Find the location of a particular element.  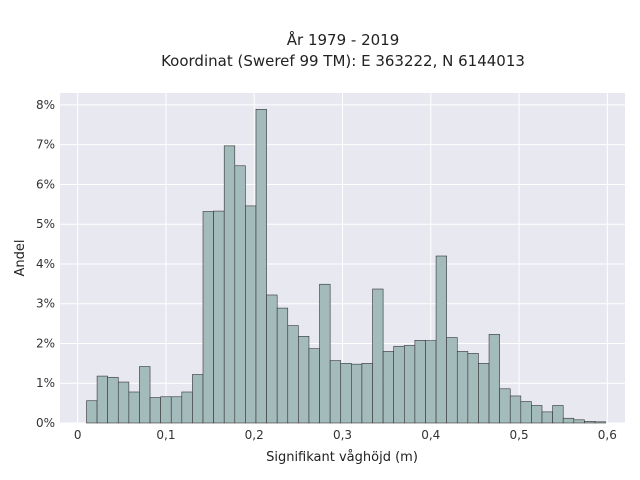

y-tick-label: 7% is located at coordinates (45, 145).